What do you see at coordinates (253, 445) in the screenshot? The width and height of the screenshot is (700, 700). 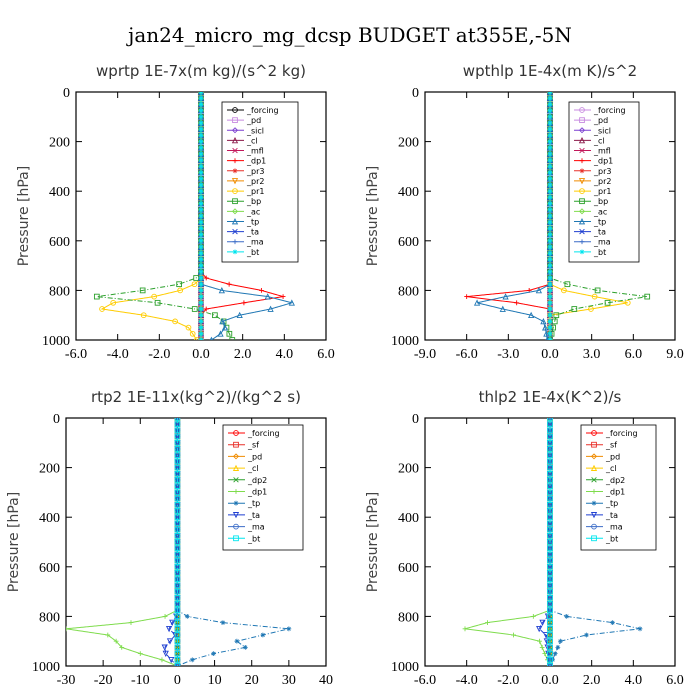 I see `legend-label: _sf` at bounding box center [253, 445].